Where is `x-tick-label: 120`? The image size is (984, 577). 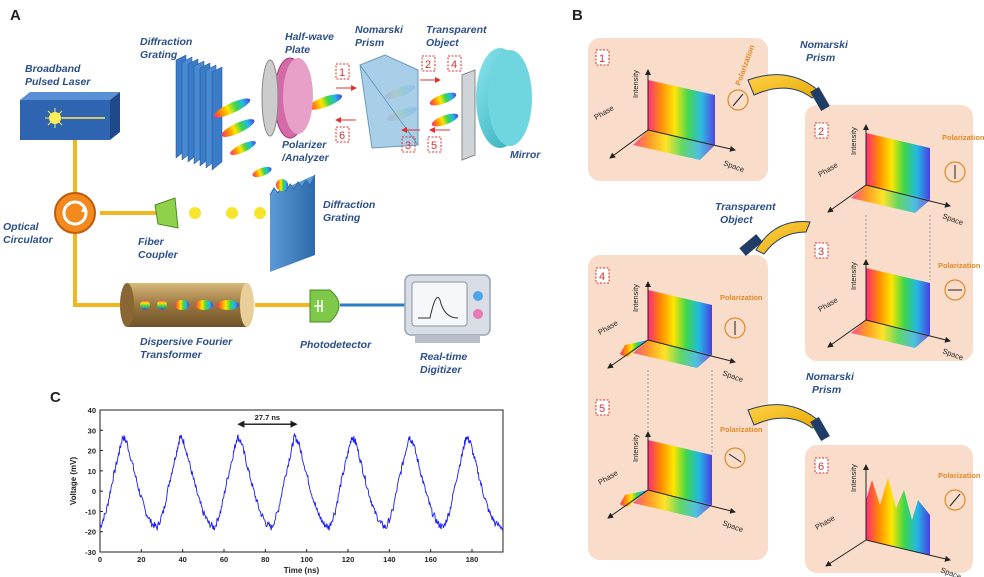 x-tick-label: 120 is located at coordinates (348, 559).